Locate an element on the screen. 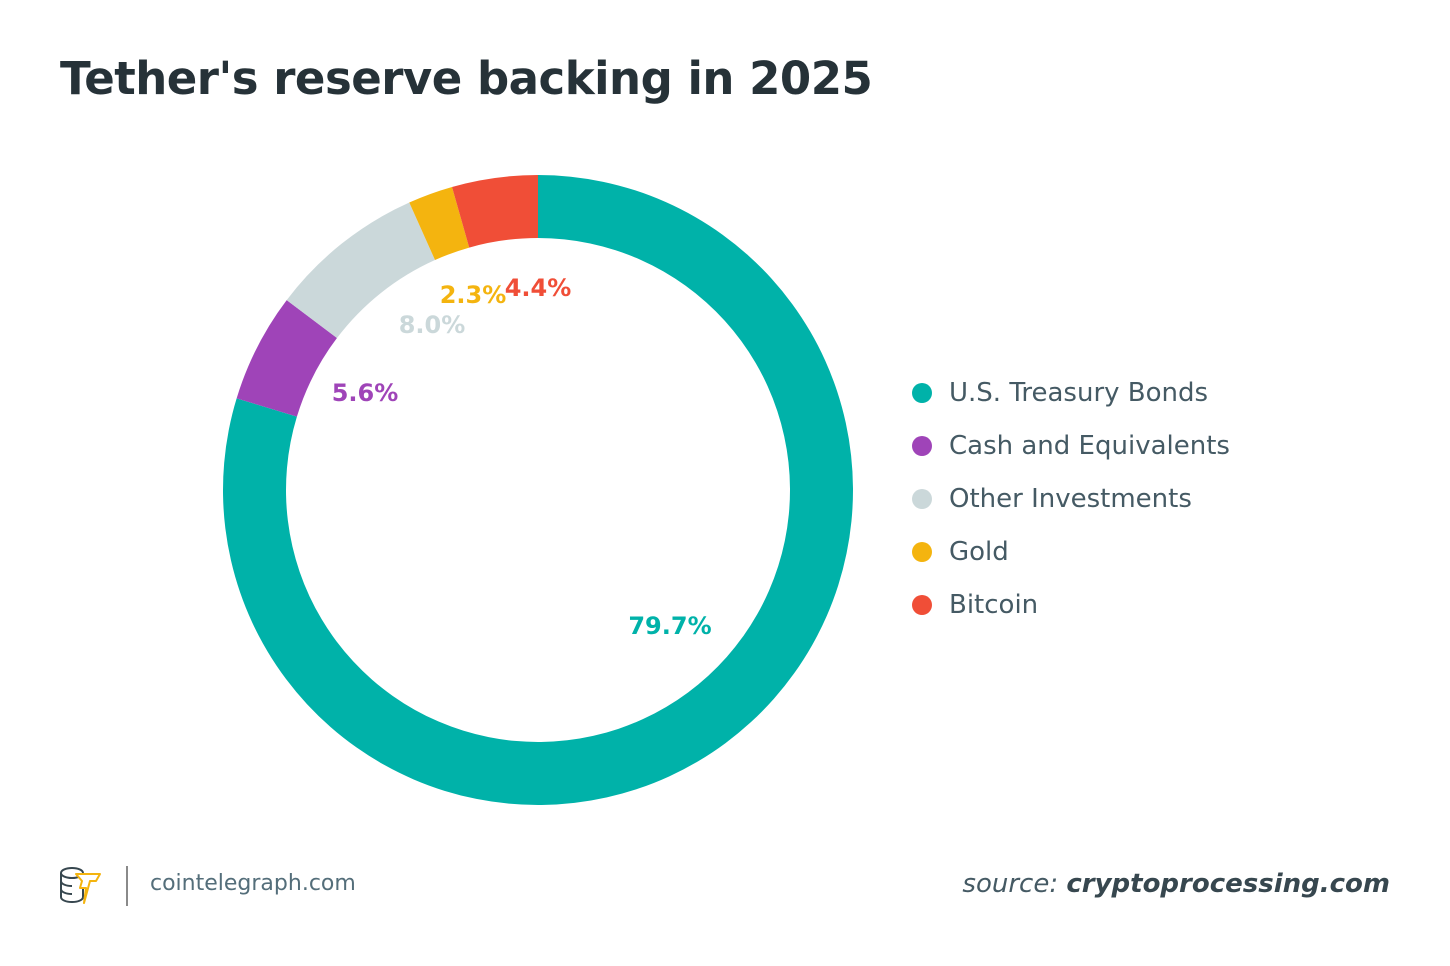  data-label: 79.7% is located at coordinates (669, 626).